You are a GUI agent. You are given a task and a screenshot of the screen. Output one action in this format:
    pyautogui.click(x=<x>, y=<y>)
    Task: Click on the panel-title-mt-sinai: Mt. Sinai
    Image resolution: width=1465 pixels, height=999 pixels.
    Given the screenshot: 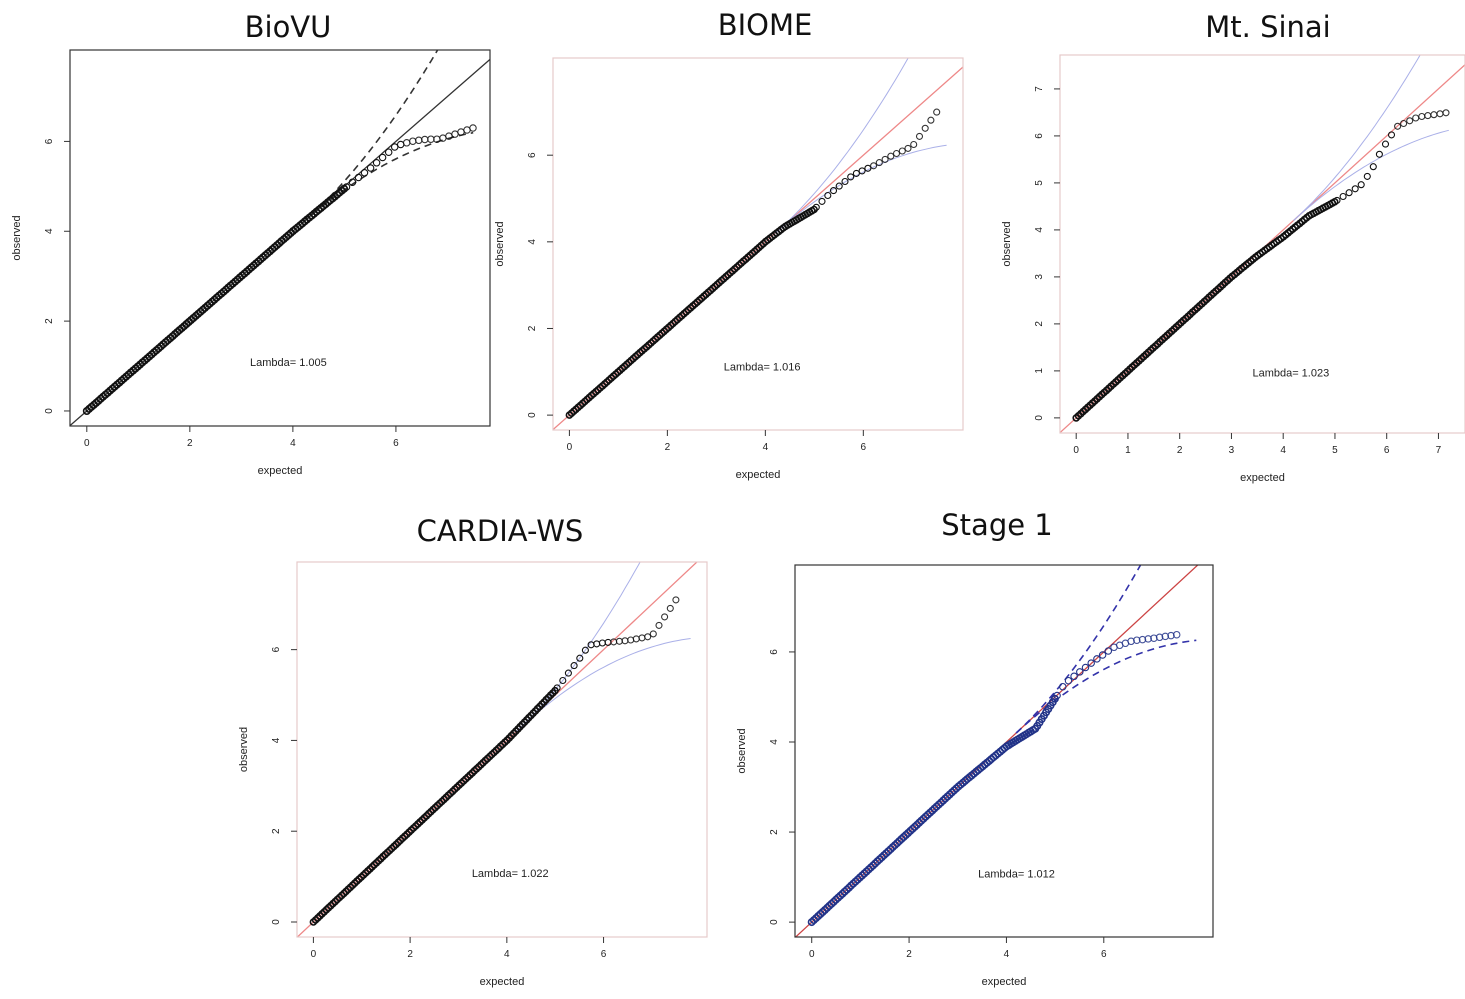 What is the action you would take?
    pyautogui.click(x=1268, y=27)
    